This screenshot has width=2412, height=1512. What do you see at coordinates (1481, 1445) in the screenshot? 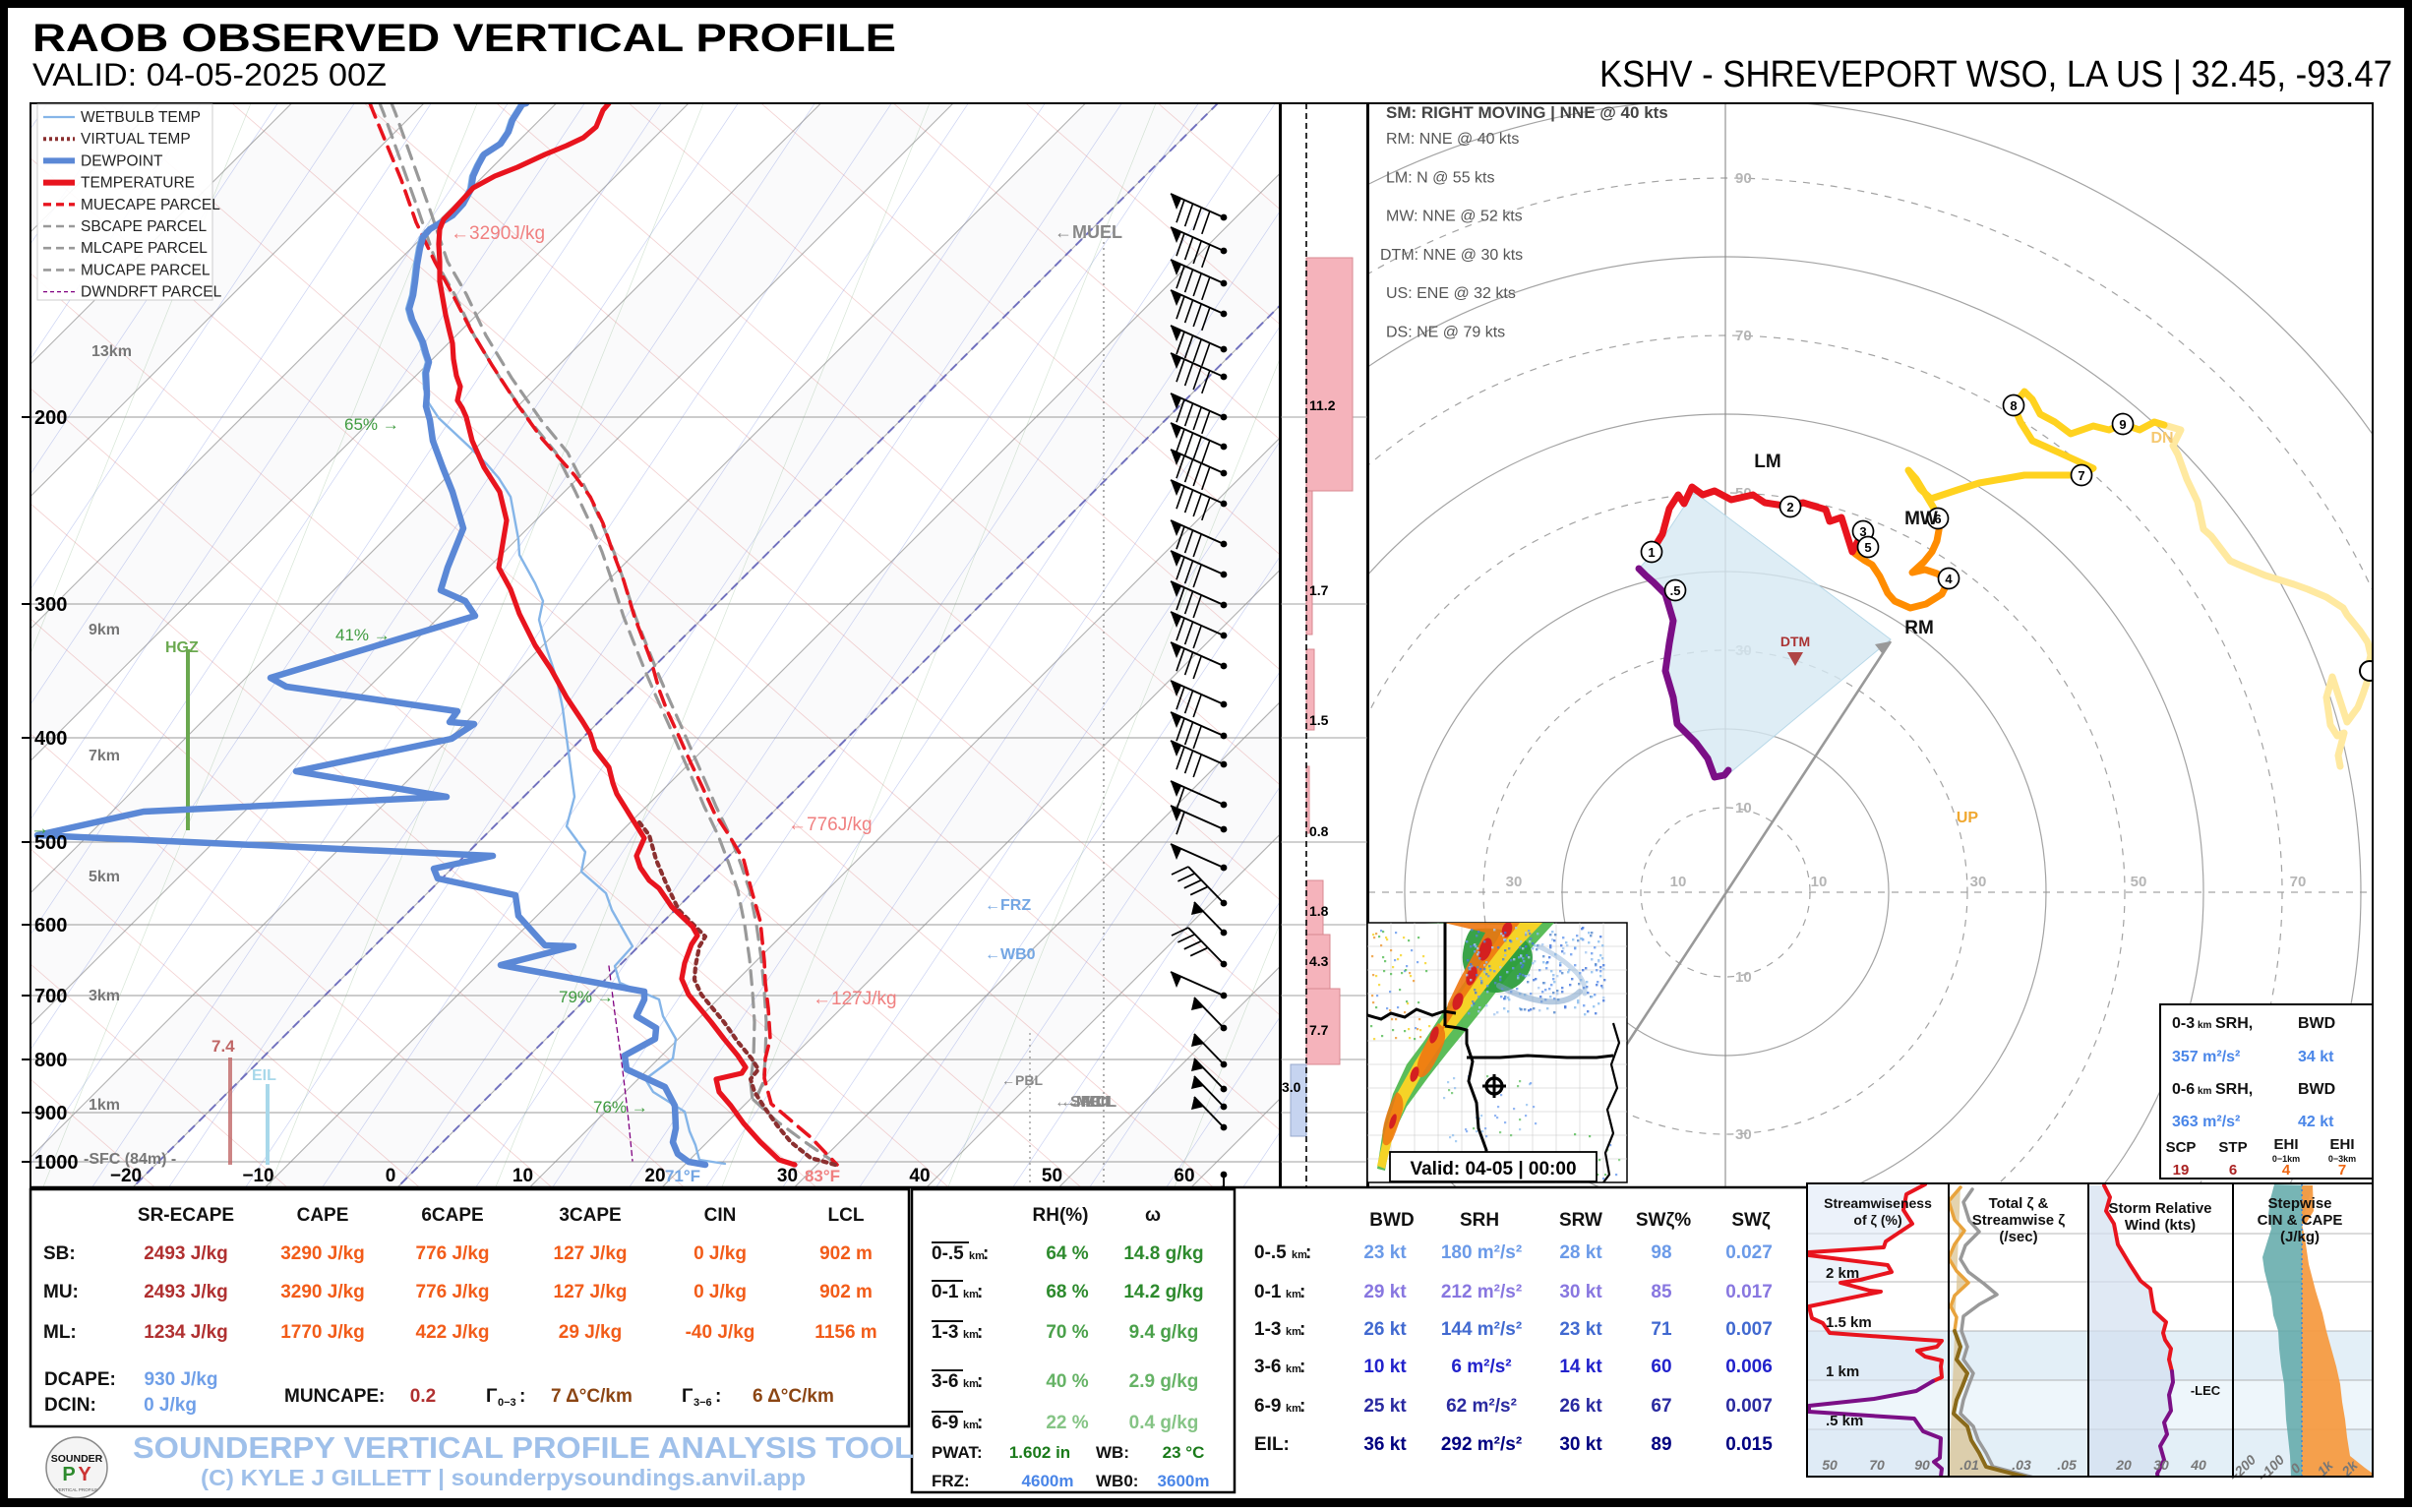
I see `svg-text: 292 m²/s²` at bounding box center [1481, 1445].